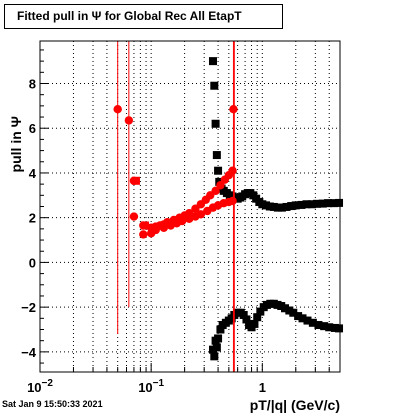  I want to click on timestamp-footer: Sat Jan 9 15:50:33 2021, so click(52, 404).